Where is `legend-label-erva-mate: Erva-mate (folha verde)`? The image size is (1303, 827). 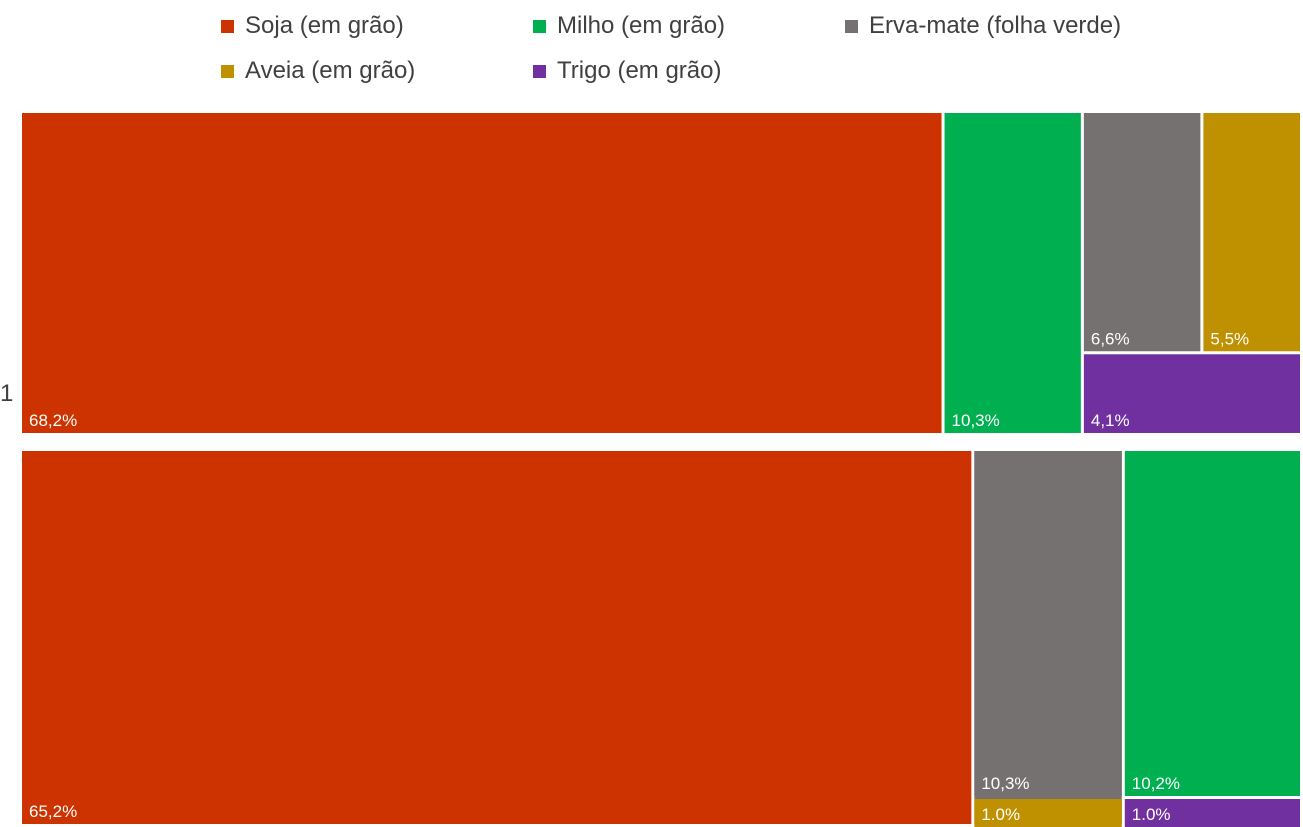
legend-label-erva-mate: Erva-mate (folha verde) is located at coordinates (995, 25).